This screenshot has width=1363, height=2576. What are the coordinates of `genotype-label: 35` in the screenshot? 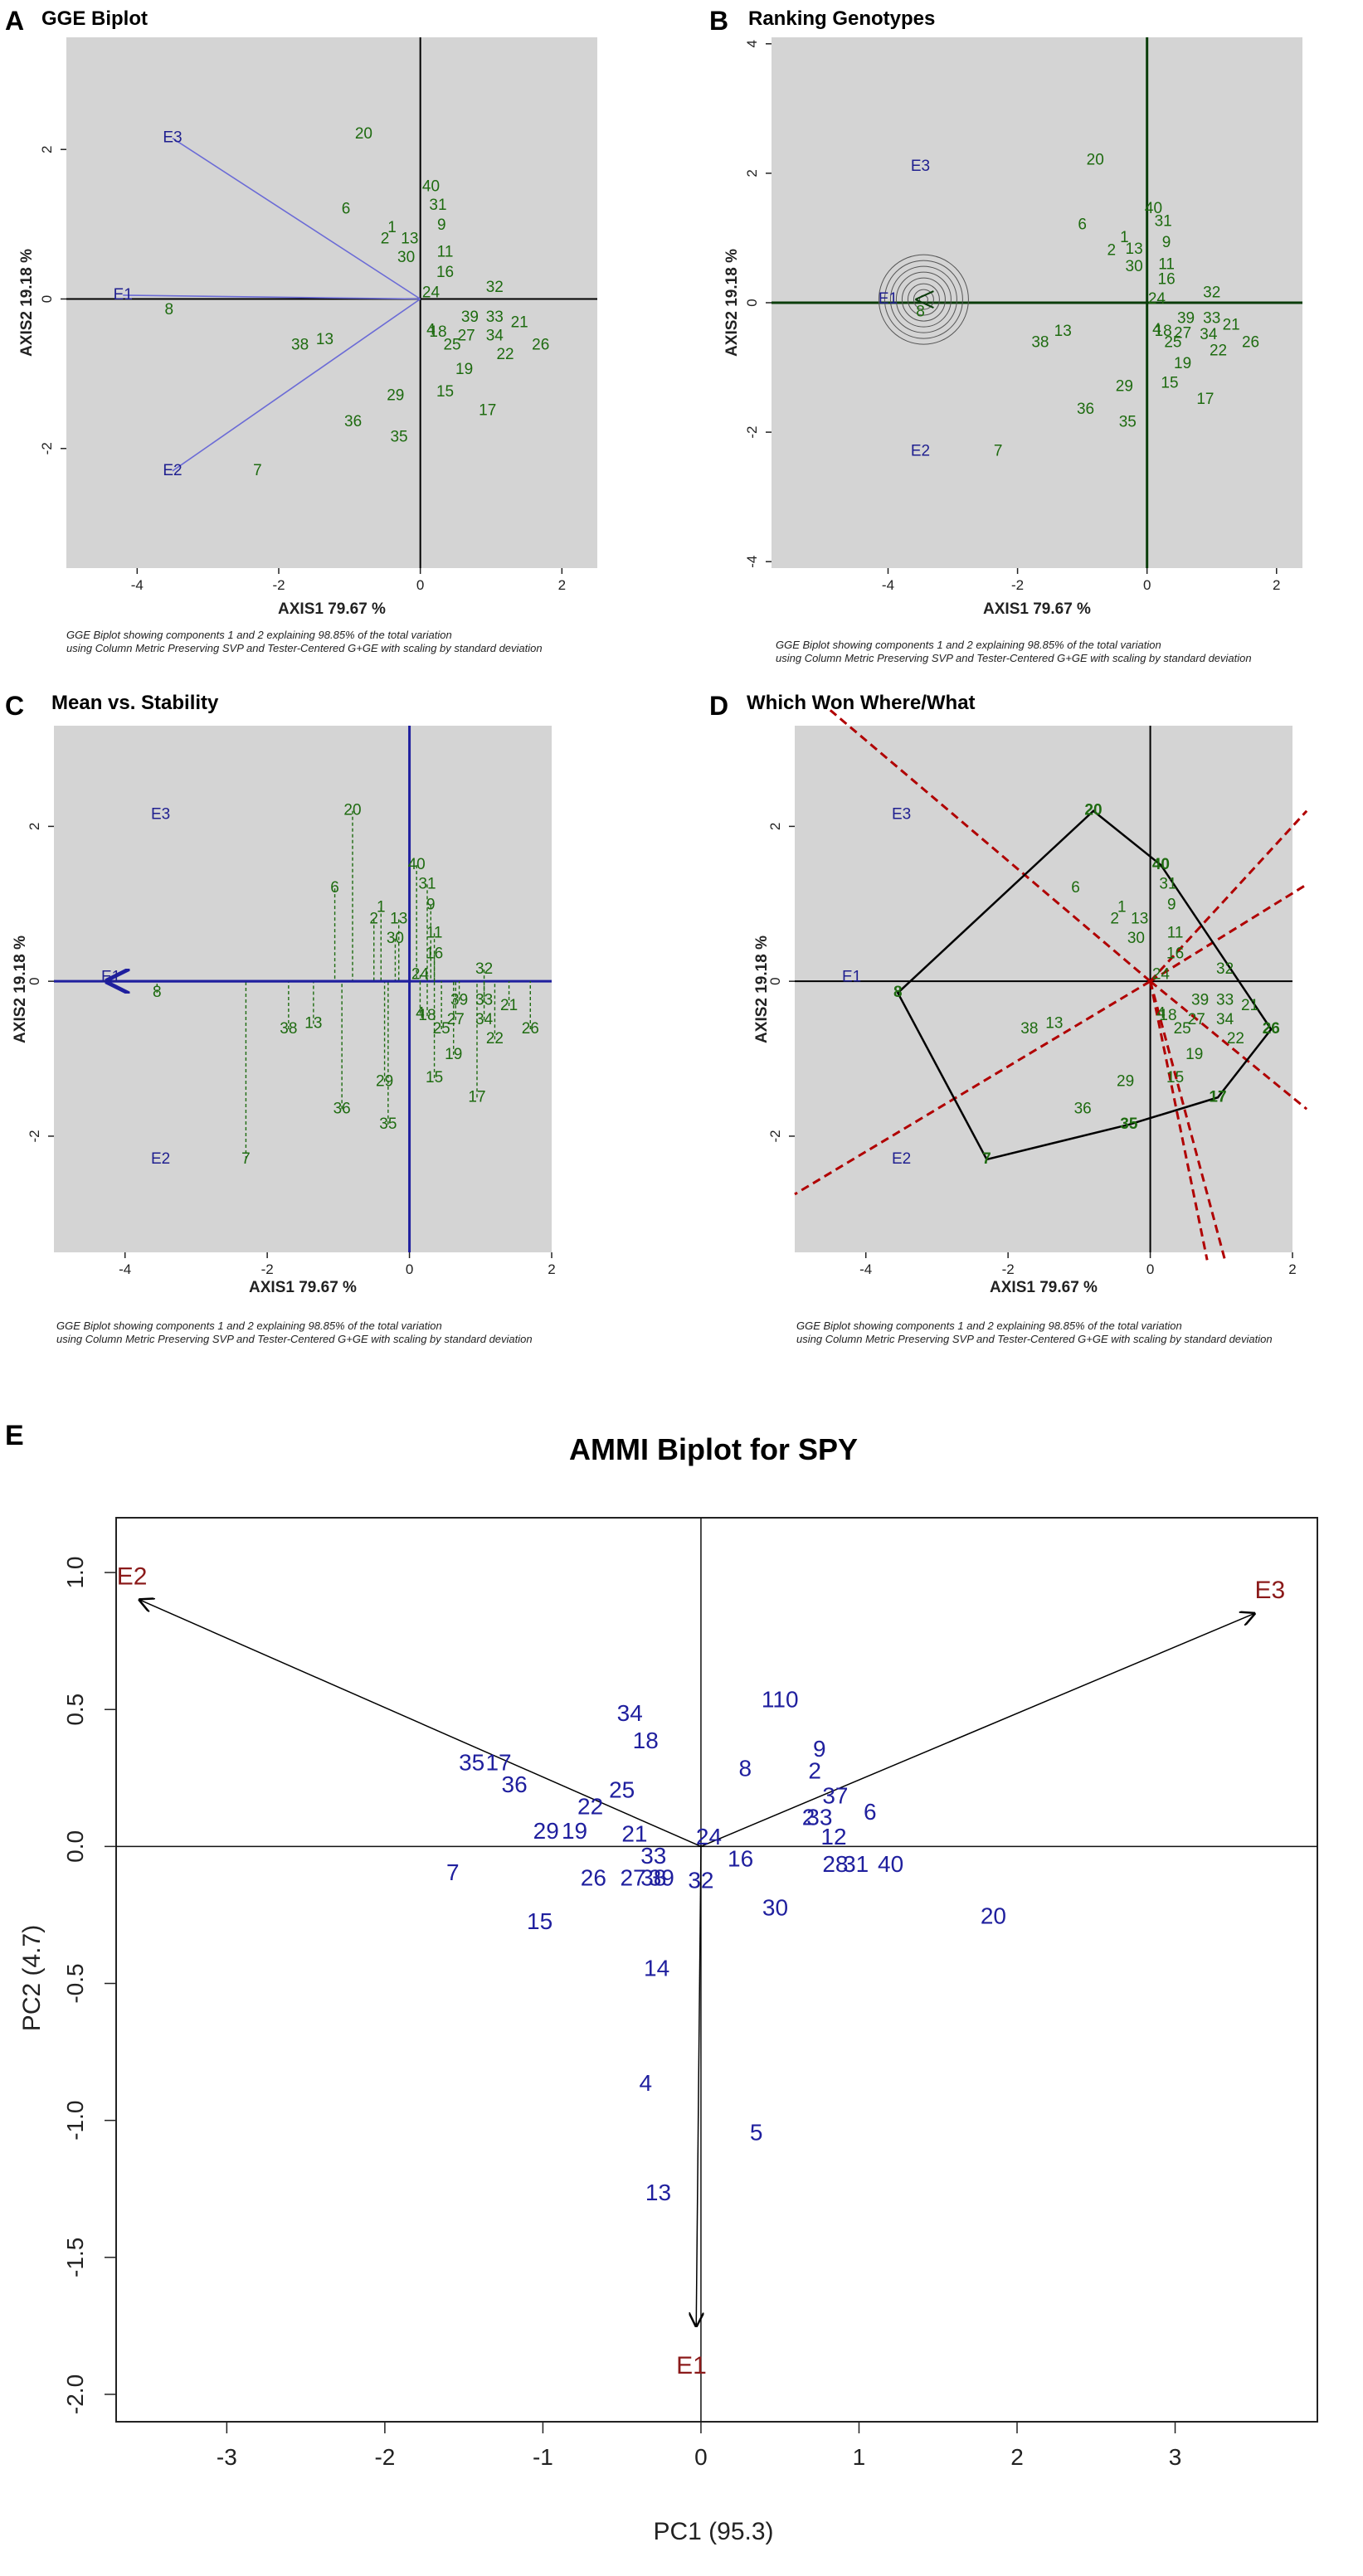 It's located at (398, 436).